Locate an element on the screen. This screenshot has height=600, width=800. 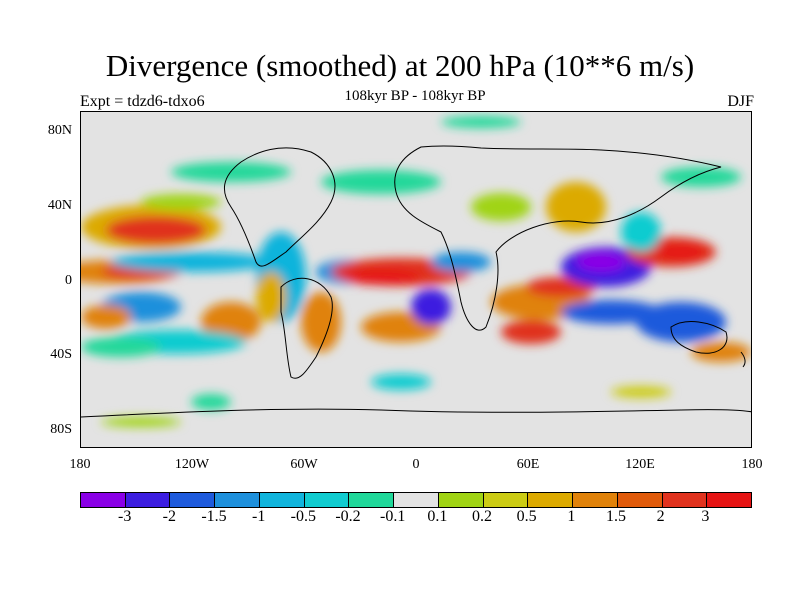
colorbar-label: -0.5 is located at coordinates (303, 516).